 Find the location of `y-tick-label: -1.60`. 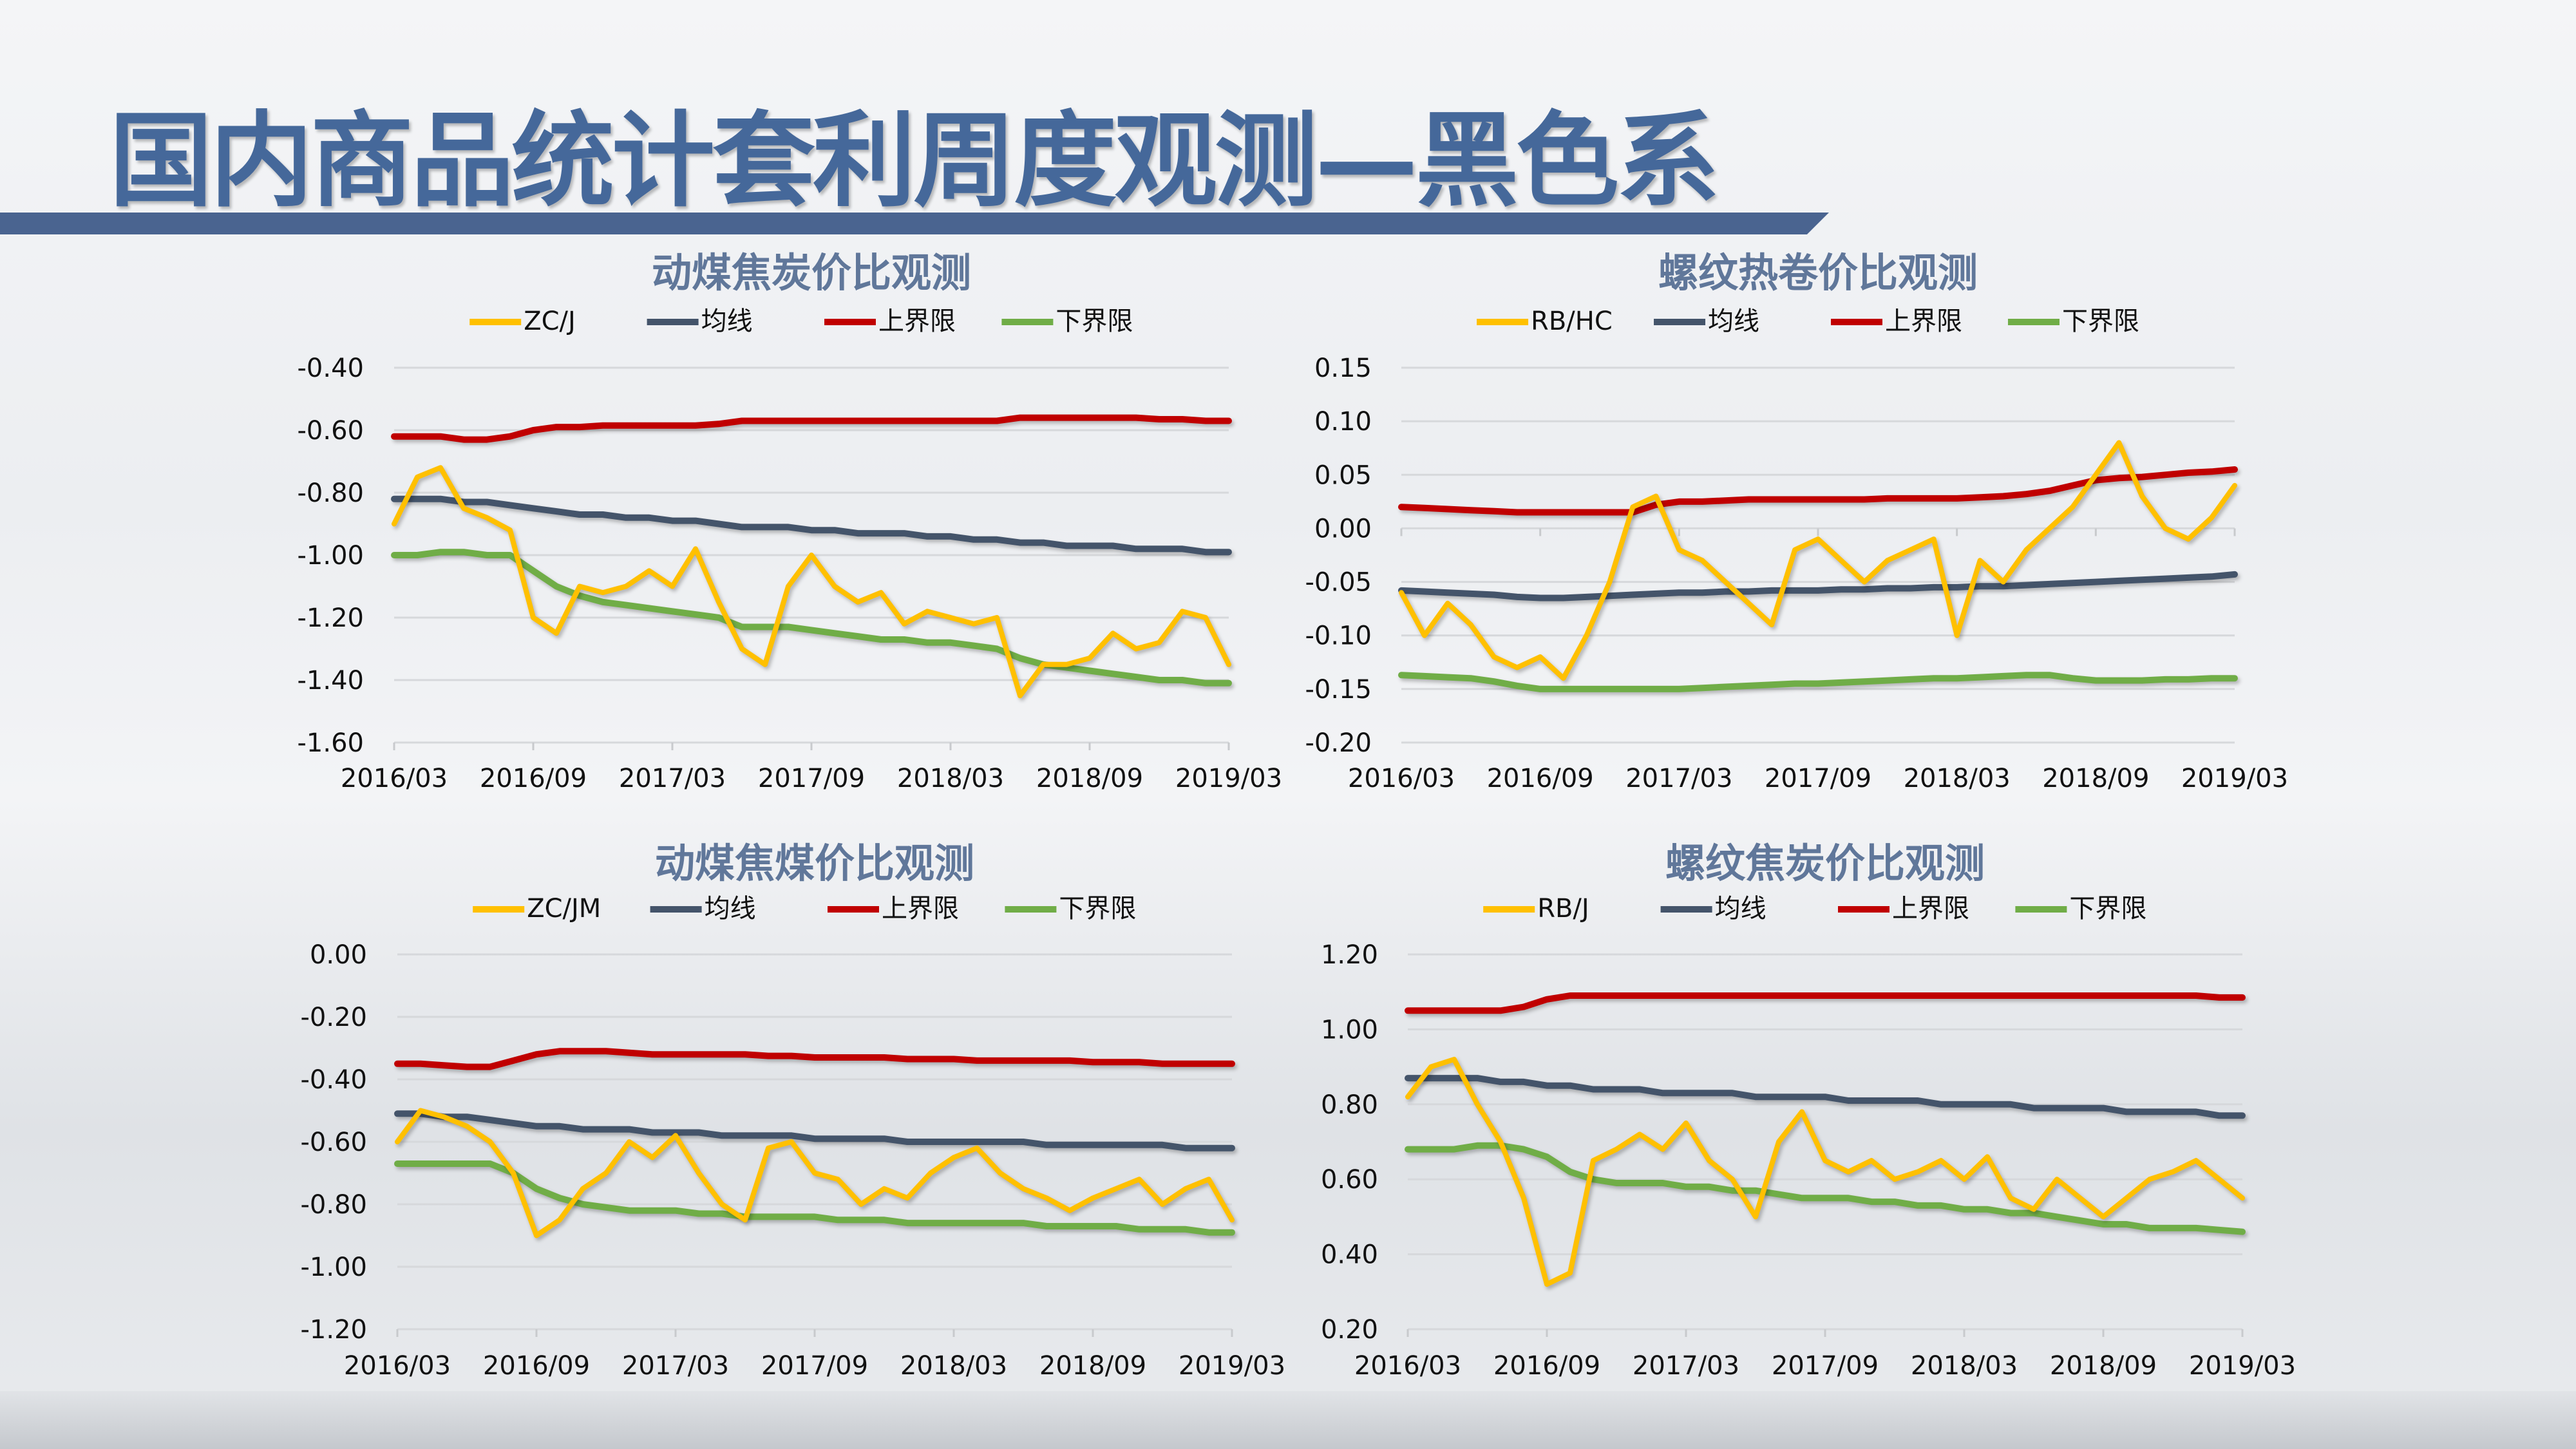

y-tick-label: -1.60 is located at coordinates (332, 743).